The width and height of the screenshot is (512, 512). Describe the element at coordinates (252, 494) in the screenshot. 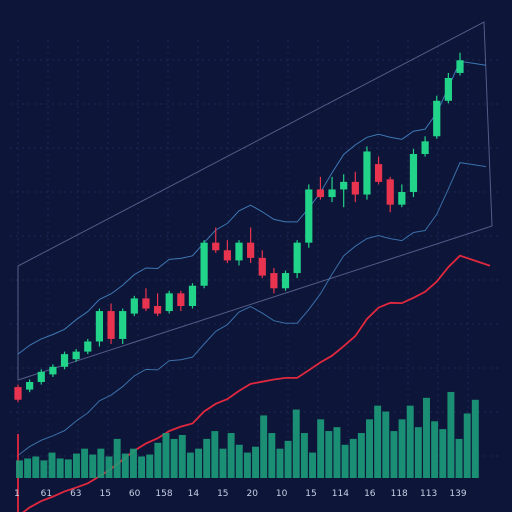

I see `x-tick-label: 20` at that location.